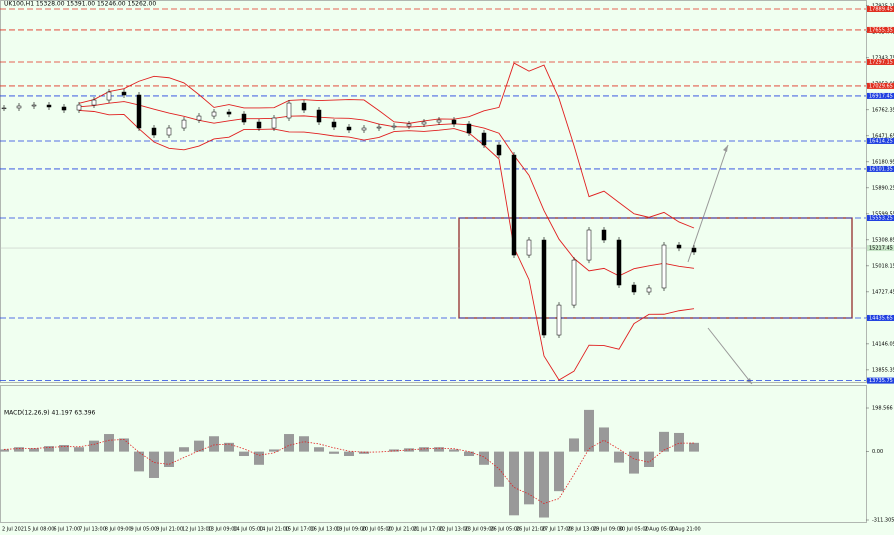  I want to click on price-tick-label: 15890.25, so click(883, 188).